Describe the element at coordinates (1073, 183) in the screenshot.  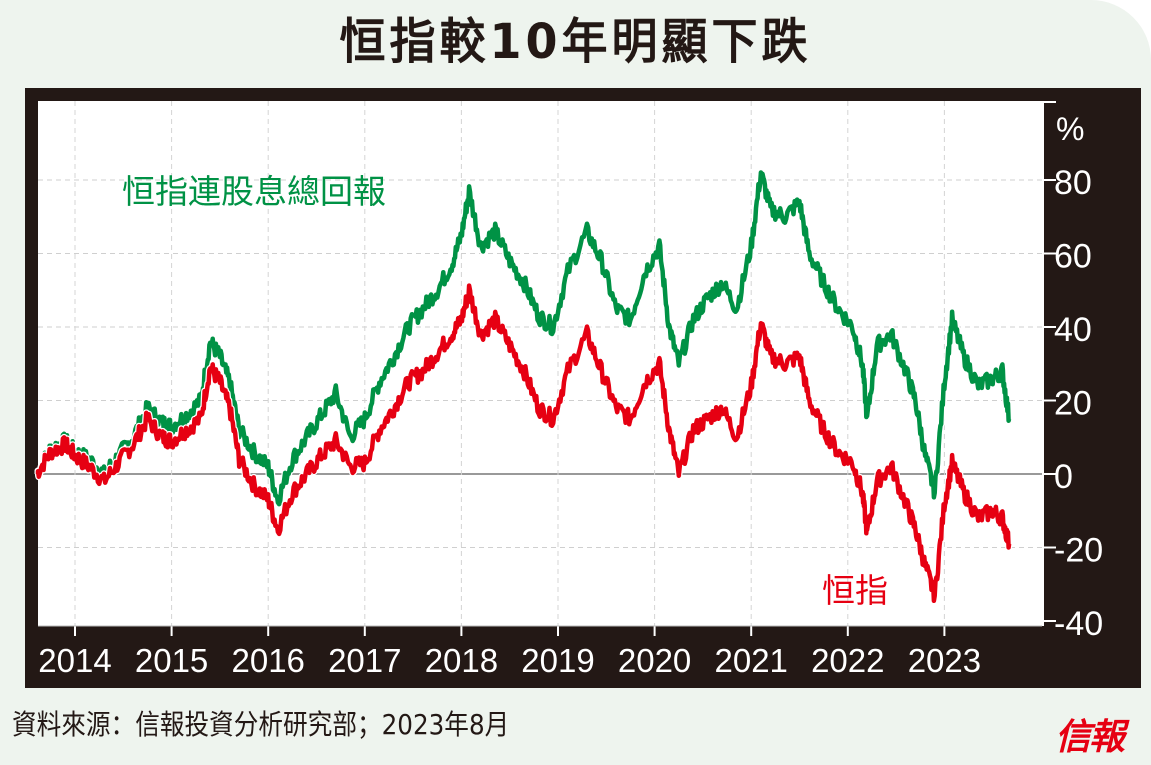
I see `y-tick-label: 80` at that location.